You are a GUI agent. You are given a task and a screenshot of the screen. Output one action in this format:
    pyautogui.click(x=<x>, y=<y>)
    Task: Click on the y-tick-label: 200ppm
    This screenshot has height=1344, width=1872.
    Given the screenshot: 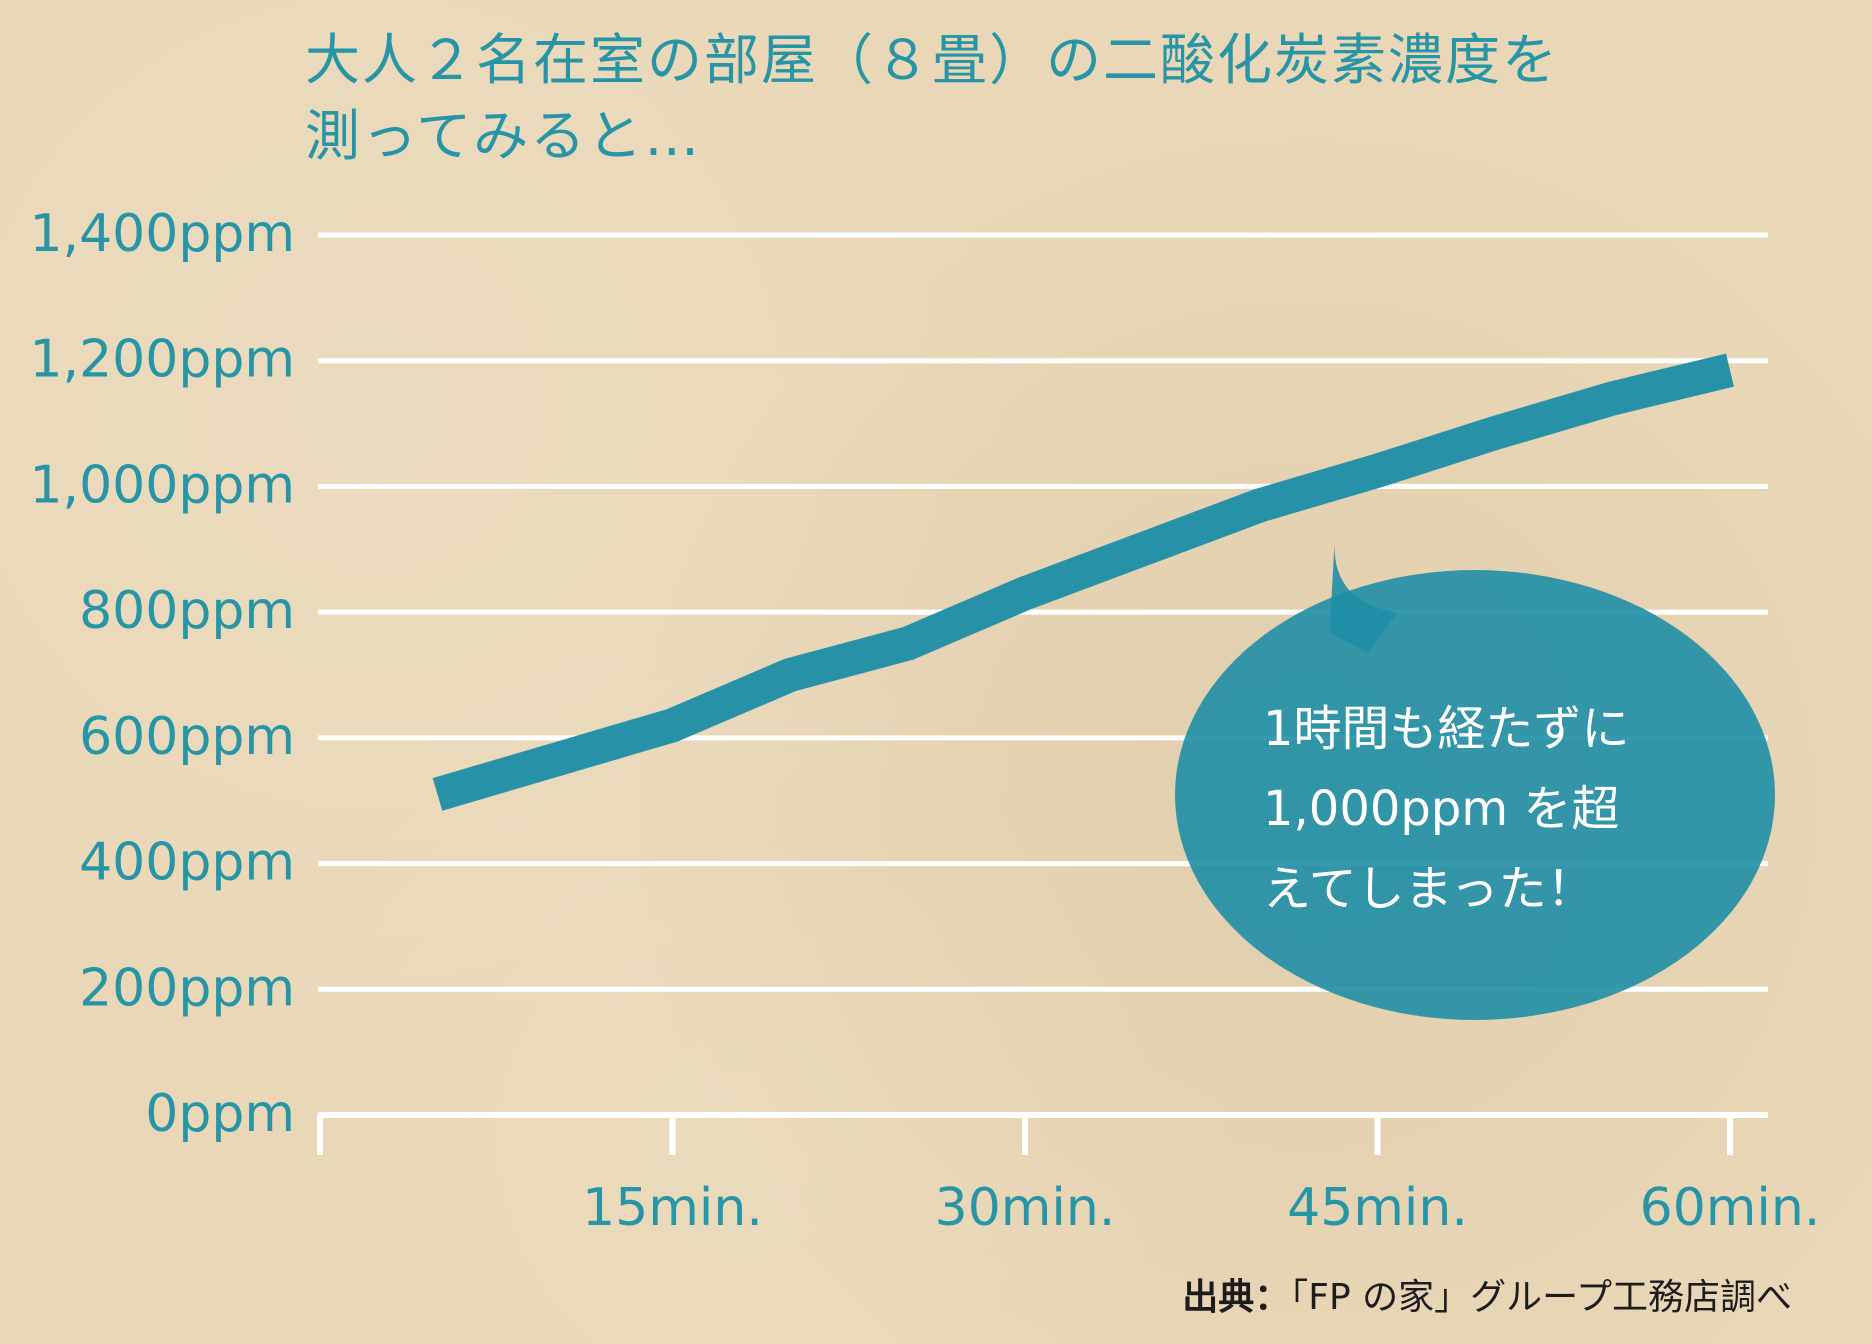 What is the action you would take?
    pyautogui.click(x=187, y=988)
    